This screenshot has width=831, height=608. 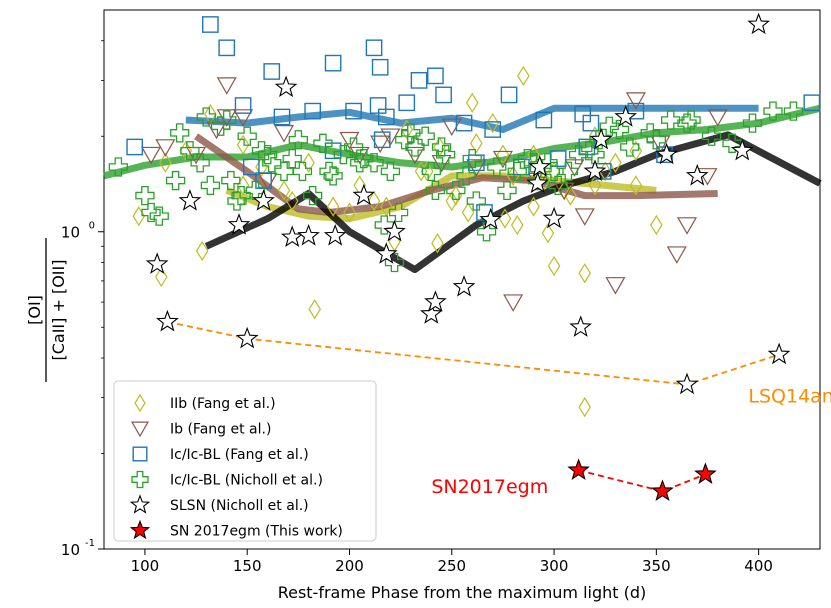 I want to click on connector-lsq14an, so click(x=473, y=353).